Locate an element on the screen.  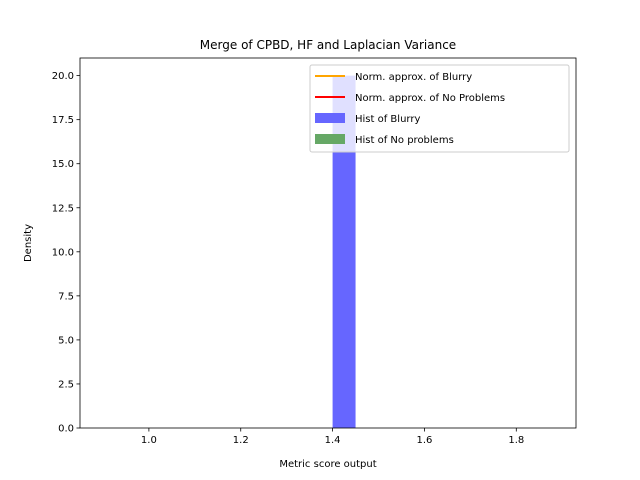
legend-label: Hist of Blurry is located at coordinates (387, 119).